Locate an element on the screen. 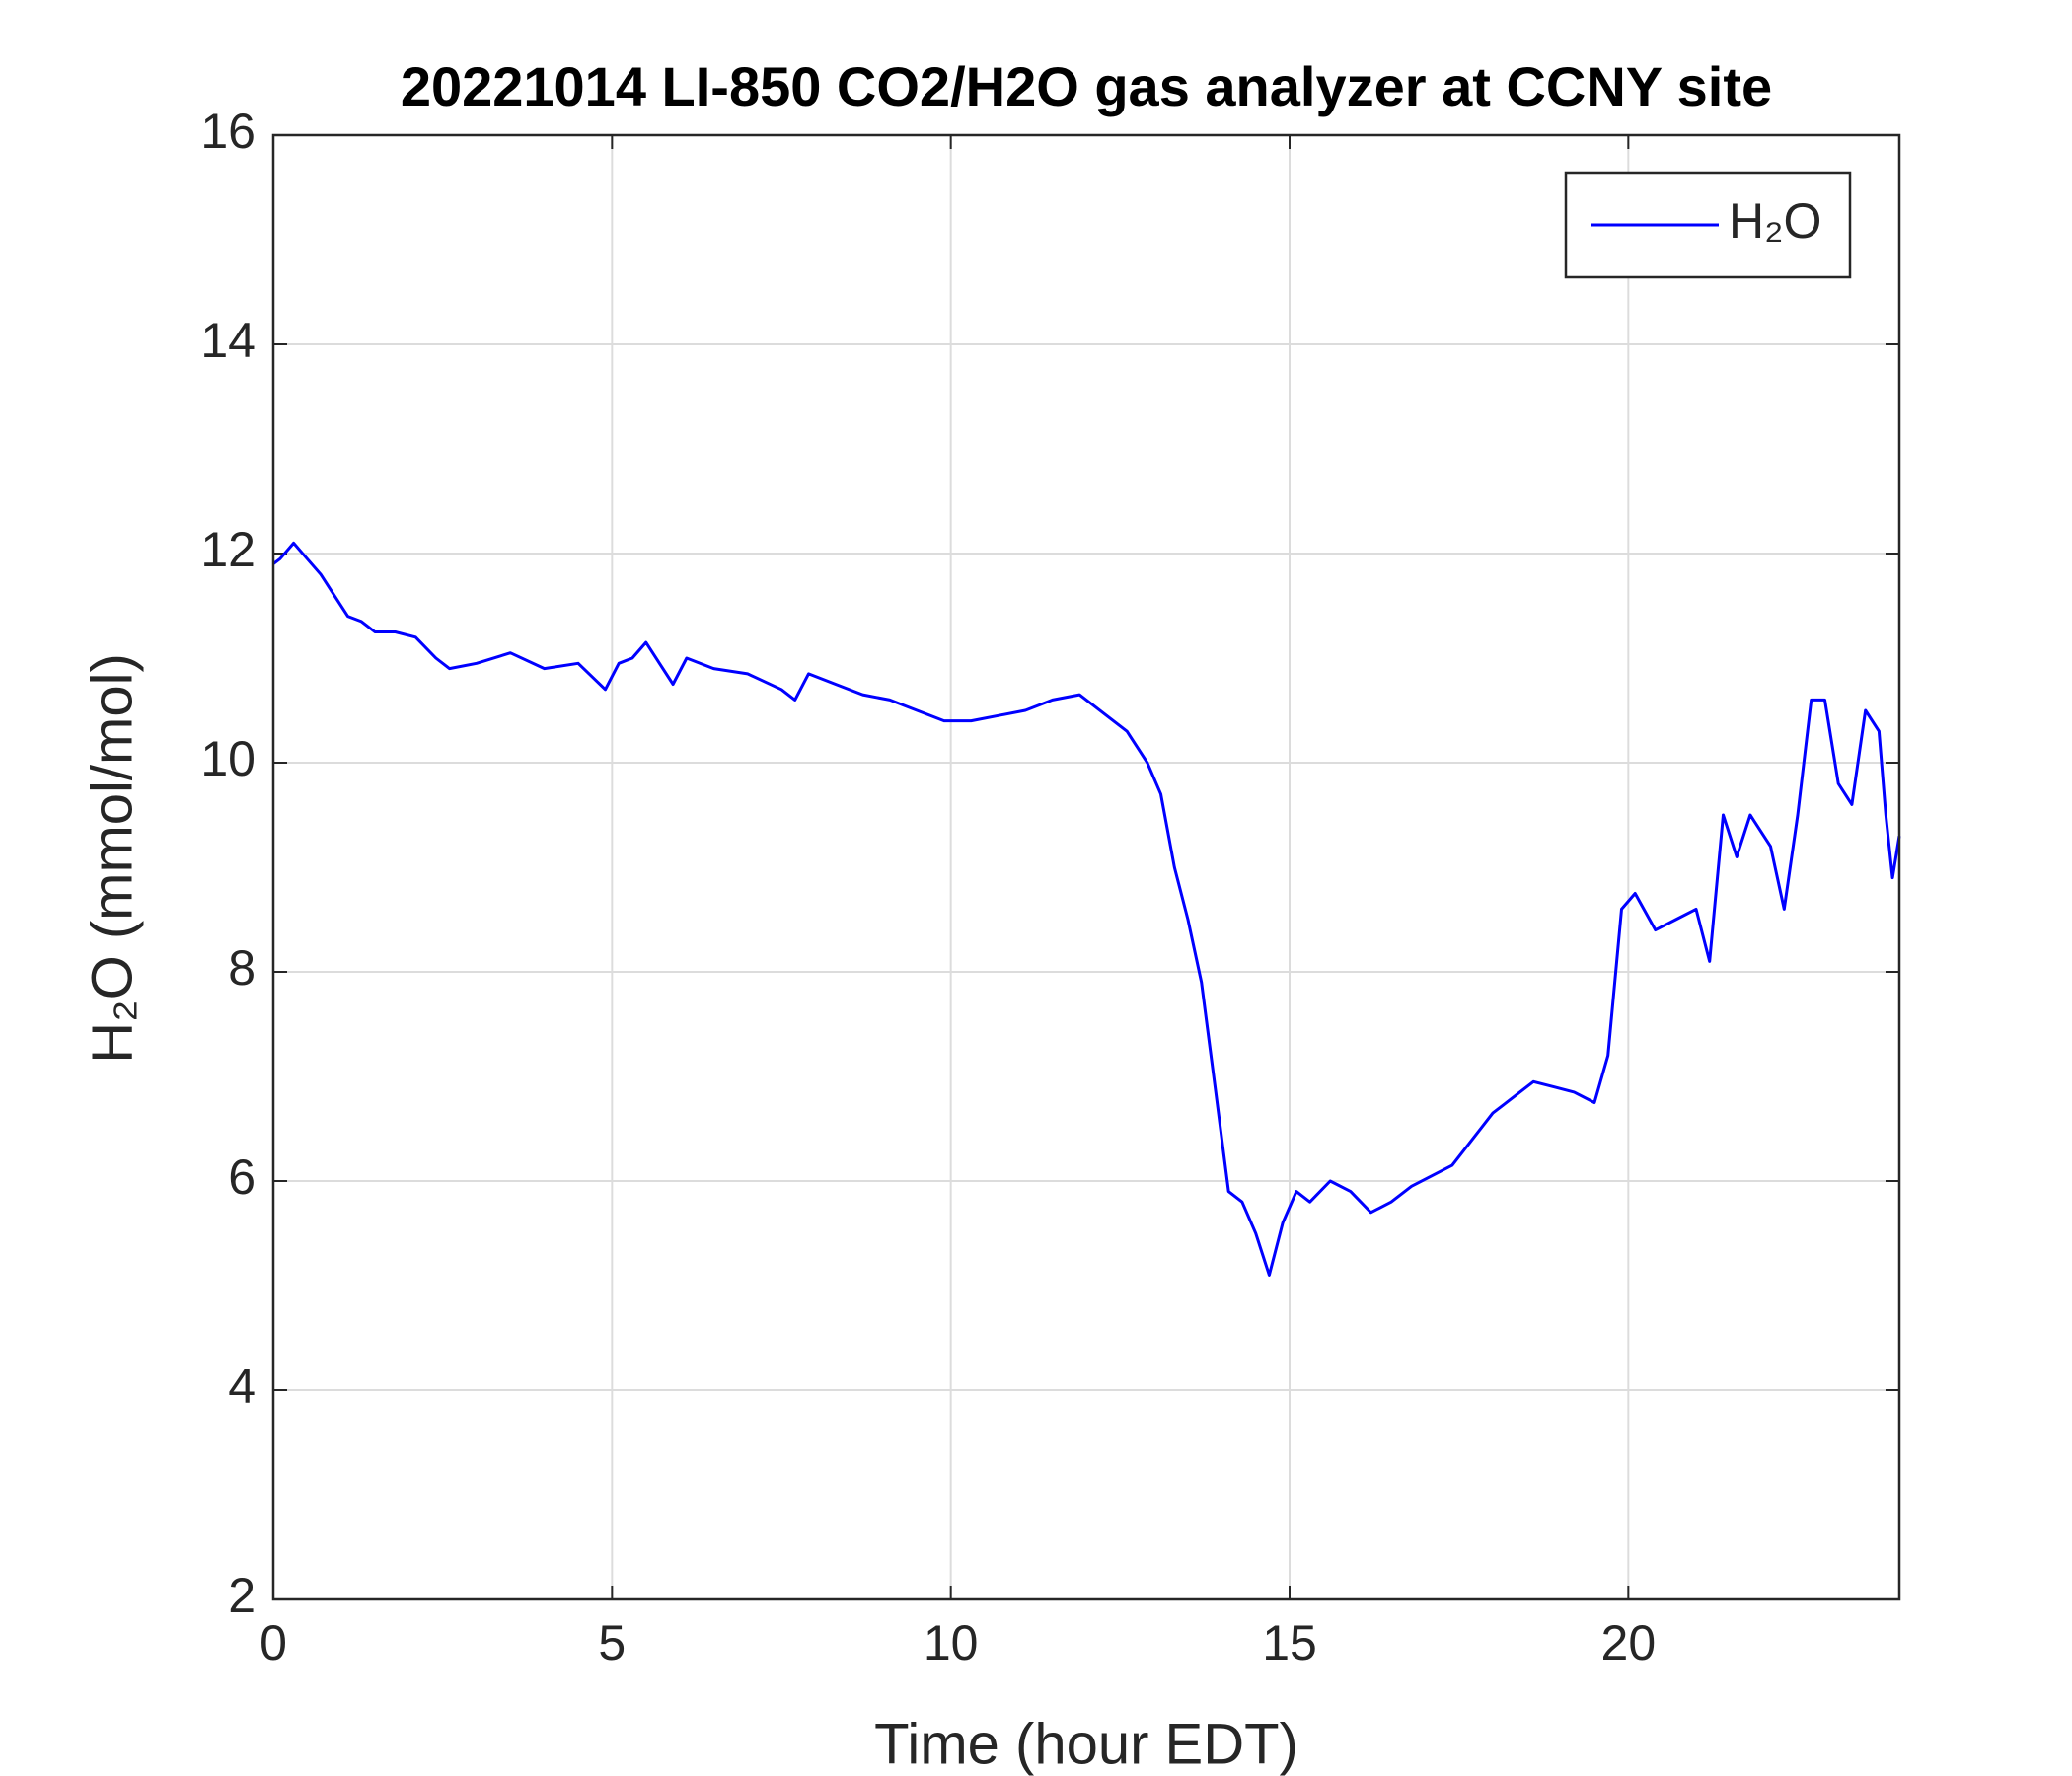 The height and width of the screenshot is (1776, 2072). y-tick-label: 12 is located at coordinates (228, 550).